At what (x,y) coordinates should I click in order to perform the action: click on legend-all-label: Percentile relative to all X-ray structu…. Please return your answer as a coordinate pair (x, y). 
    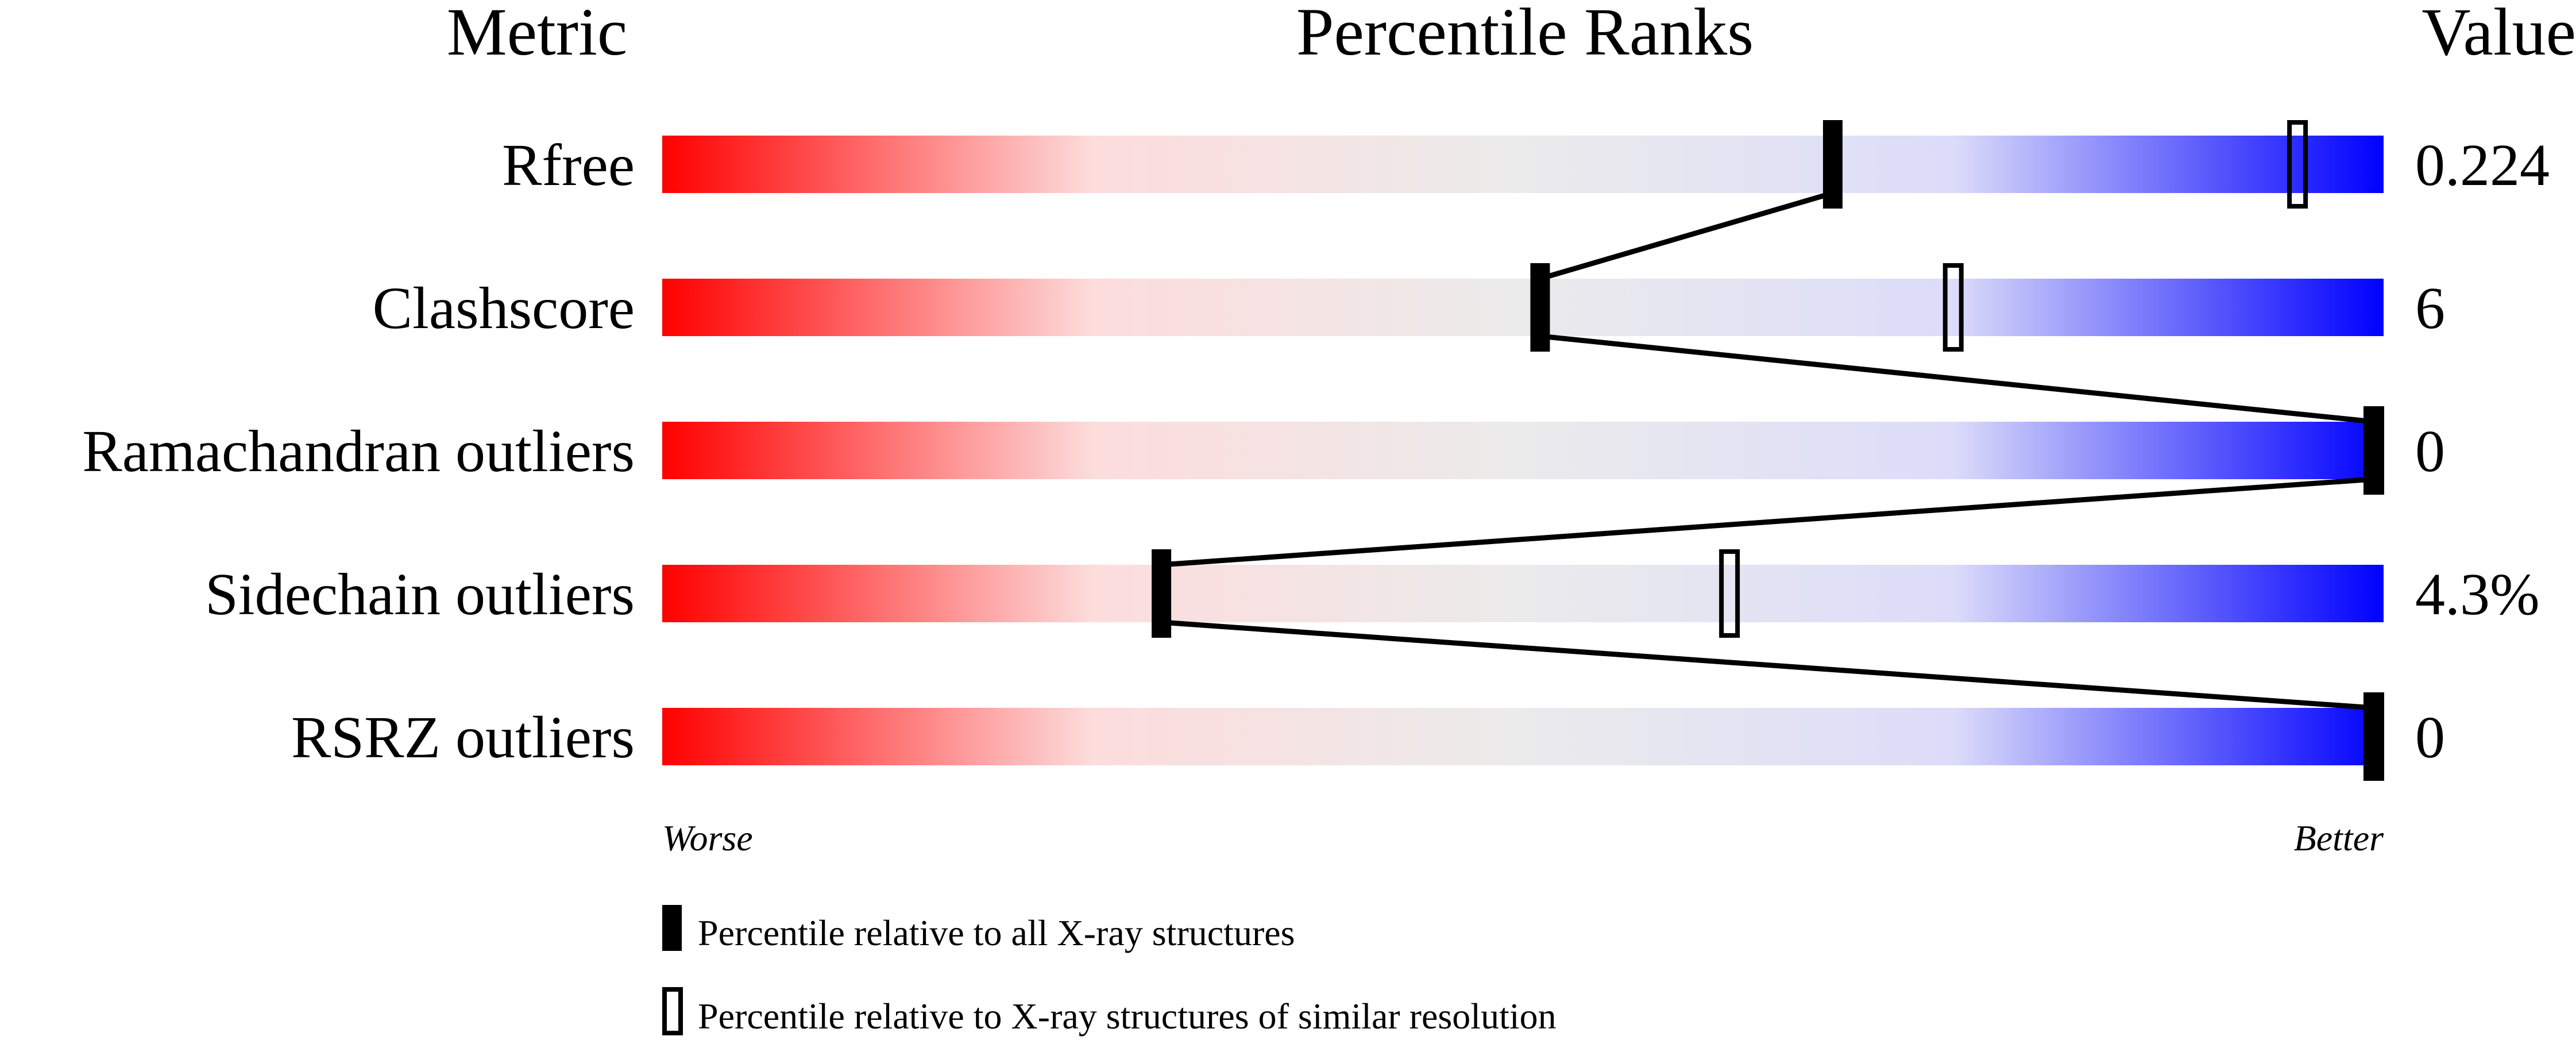
    Looking at the image, I should click on (996, 932).